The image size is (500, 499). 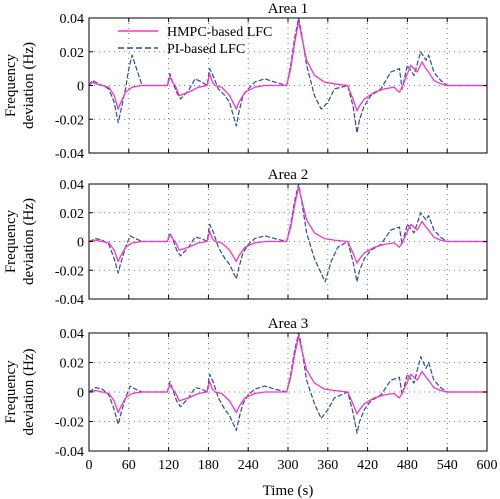 I want to click on legend-label-pi: PI-based LFC, so click(x=206, y=49).